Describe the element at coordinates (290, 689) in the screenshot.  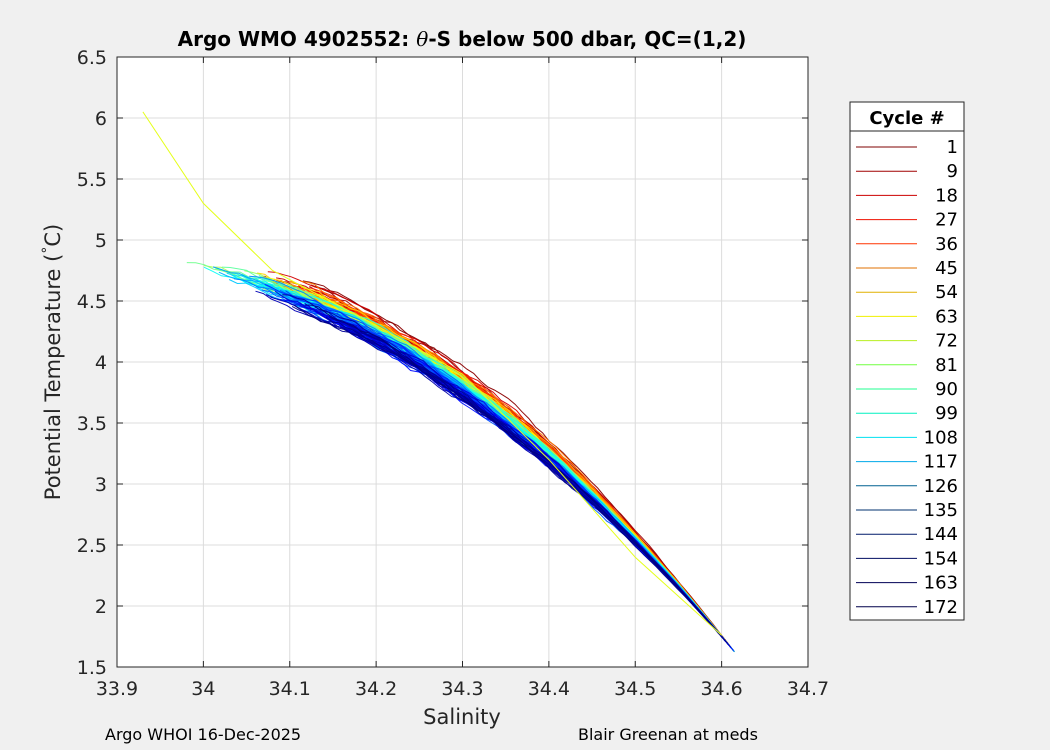
I see `x-tick-label: 34.1` at that location.